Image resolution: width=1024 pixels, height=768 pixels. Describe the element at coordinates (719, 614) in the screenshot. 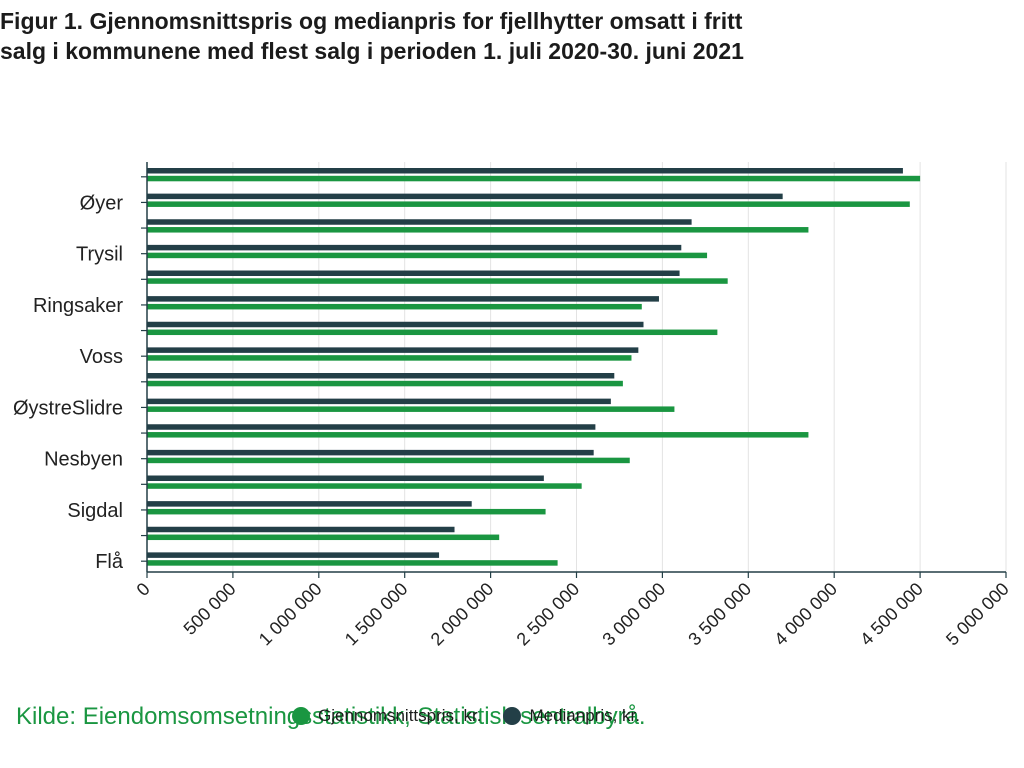

I see `x-tick-label: 3 500 000` at that location.